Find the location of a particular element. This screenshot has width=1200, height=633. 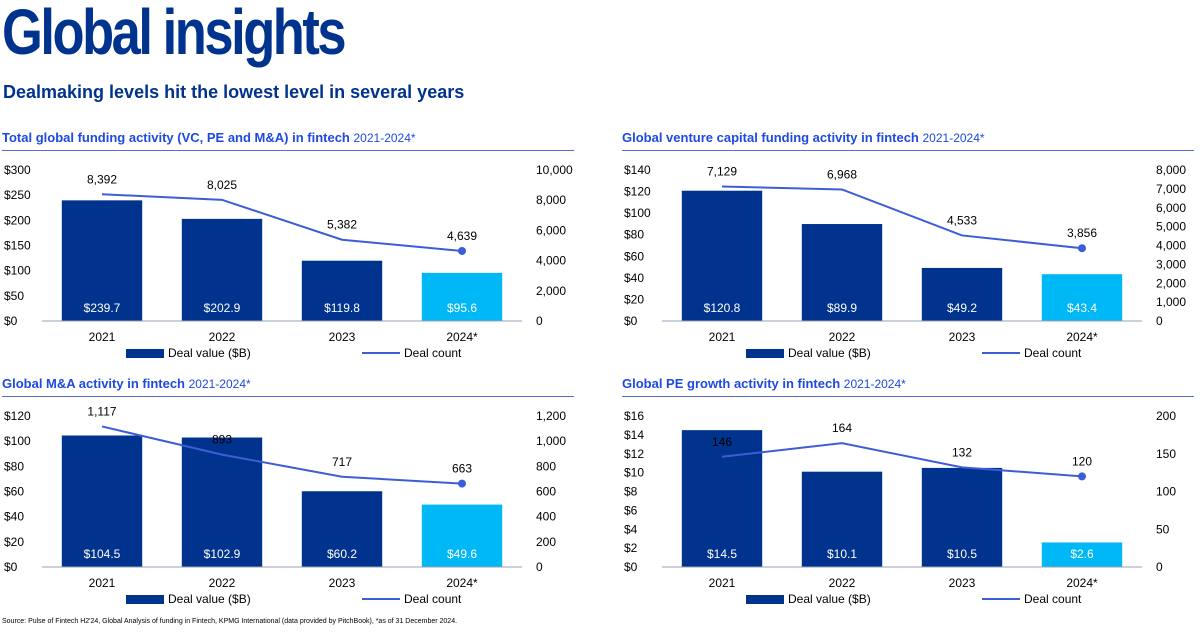

deal-count-label: 1,117 is located at coordinates (101, 411).